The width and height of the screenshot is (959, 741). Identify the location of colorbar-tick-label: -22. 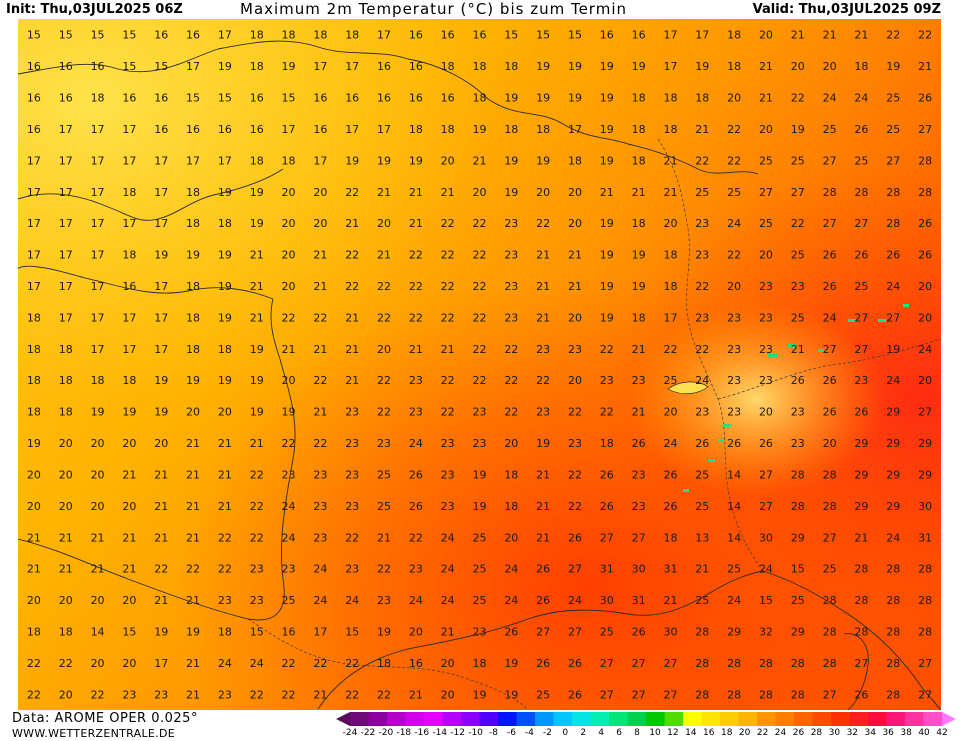
(368, 733).